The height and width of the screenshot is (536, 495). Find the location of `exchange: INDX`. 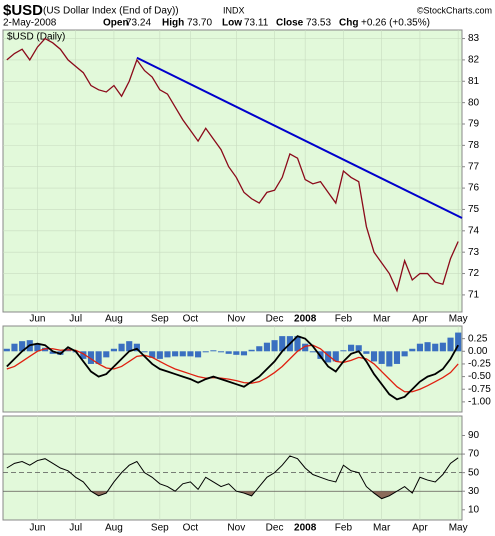

exchange: INDX is located at coordinates (234, 10).